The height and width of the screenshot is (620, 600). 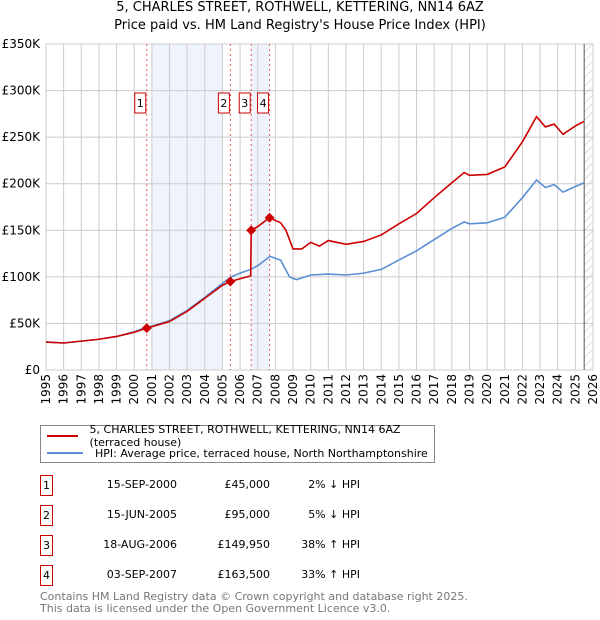 What do you see at coordinates (22, 44) in the screenshot?
I see `y-tick-label: £350K` at bounding box center [22, 44].